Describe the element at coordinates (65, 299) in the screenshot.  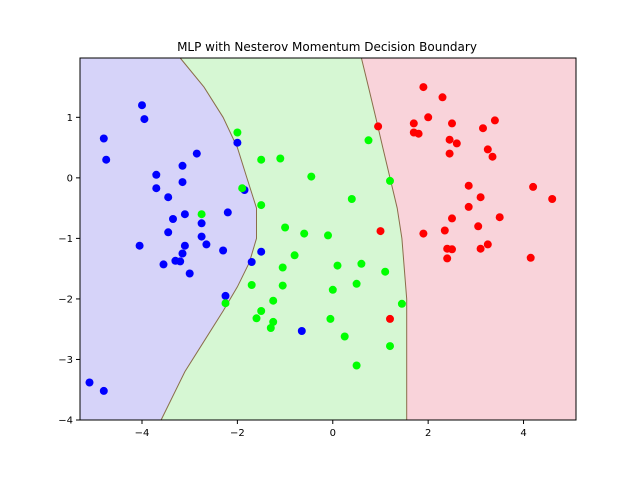
I see `y-tick-label: −2` at that location.